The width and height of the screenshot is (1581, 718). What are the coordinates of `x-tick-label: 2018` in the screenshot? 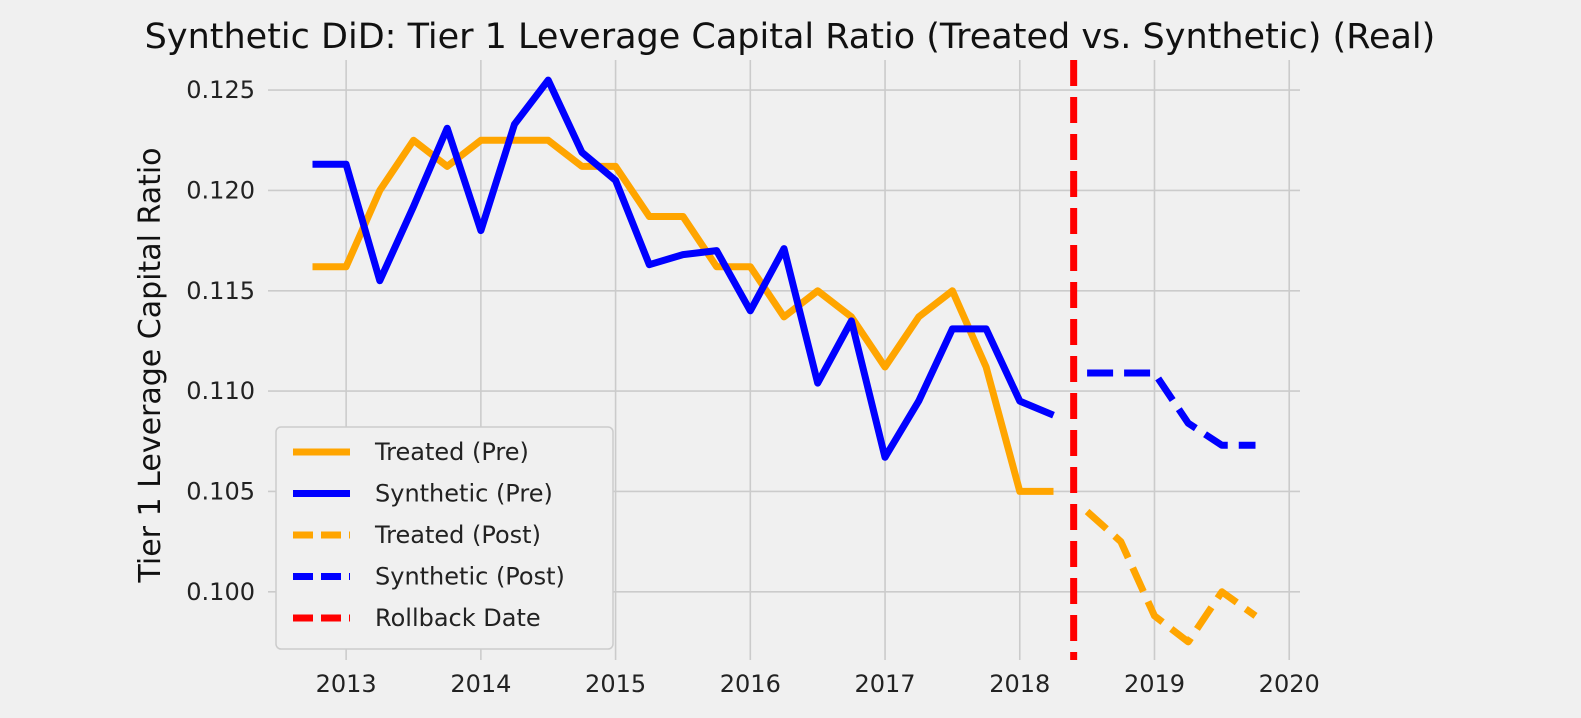 It's located at (1019, 684).